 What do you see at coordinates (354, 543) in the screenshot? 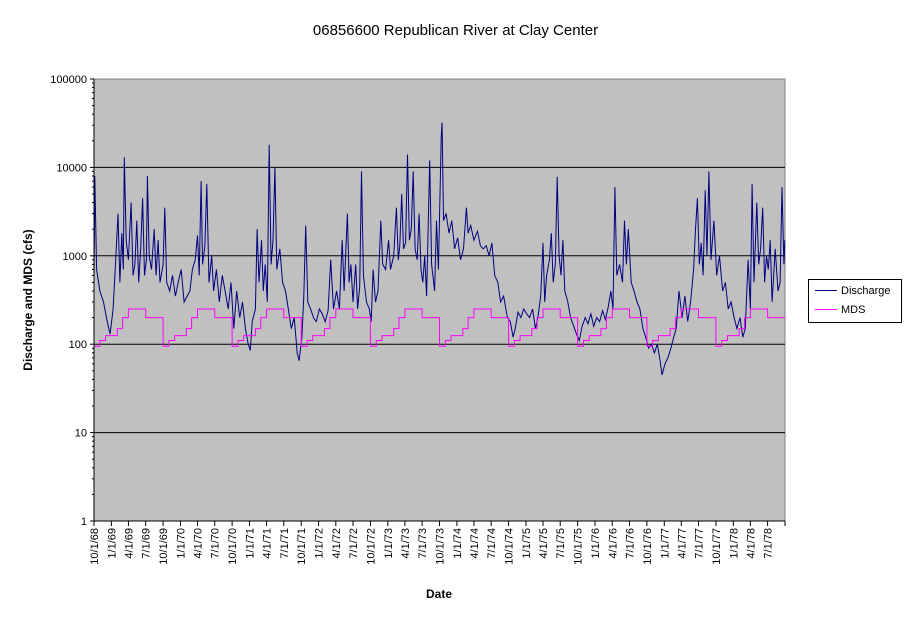
I see `x-tick-label: 7/1/72` at bounding box center [354, 543].